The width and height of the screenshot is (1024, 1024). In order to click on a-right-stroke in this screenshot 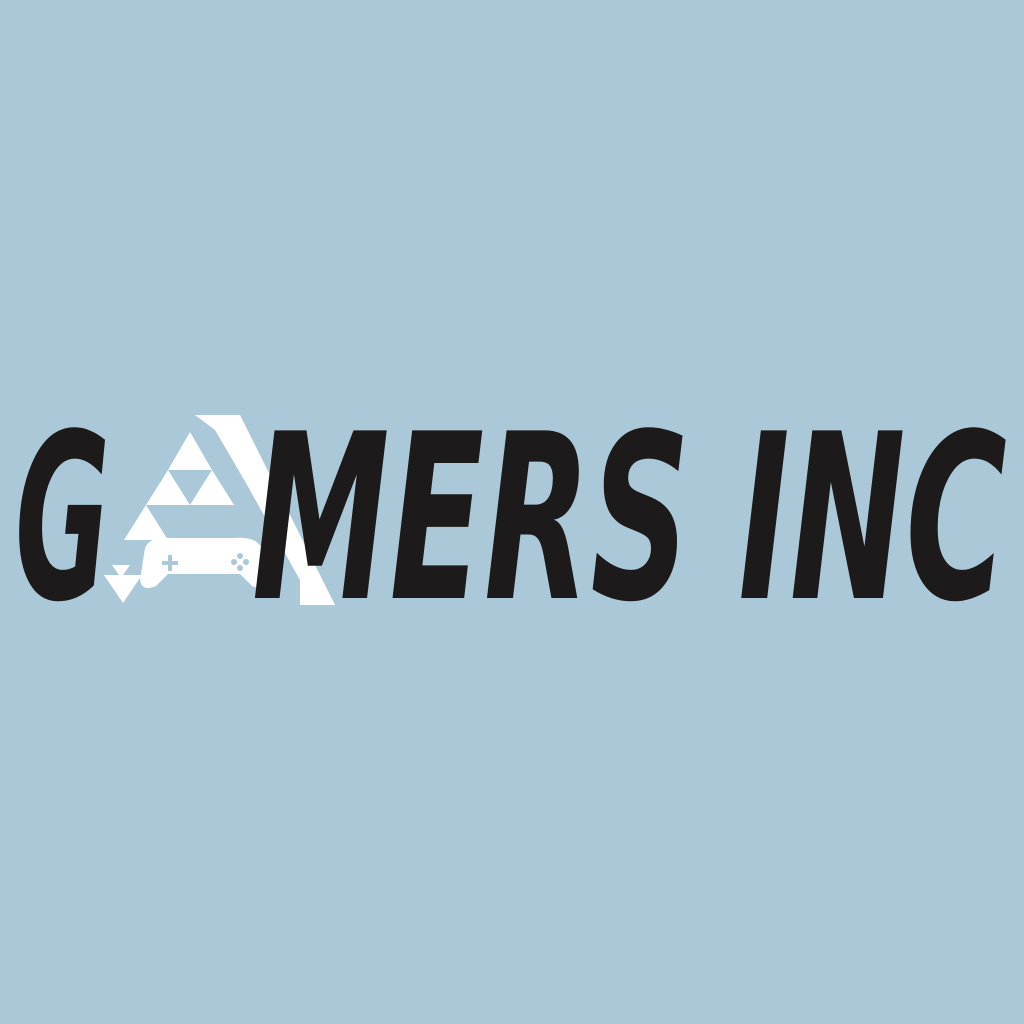, I will do `click(265, 510)`.